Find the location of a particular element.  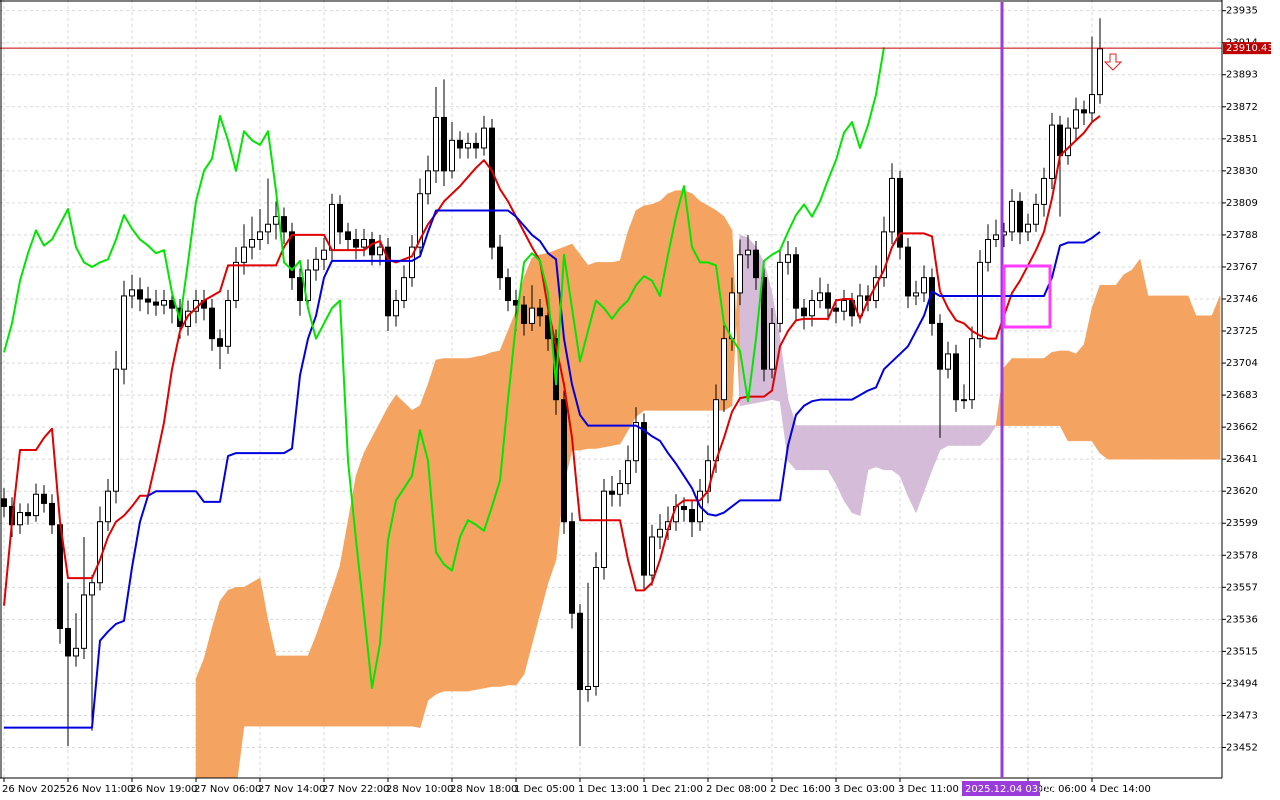

y-tick-label: 23851 is located at coordinates (1242, 139).